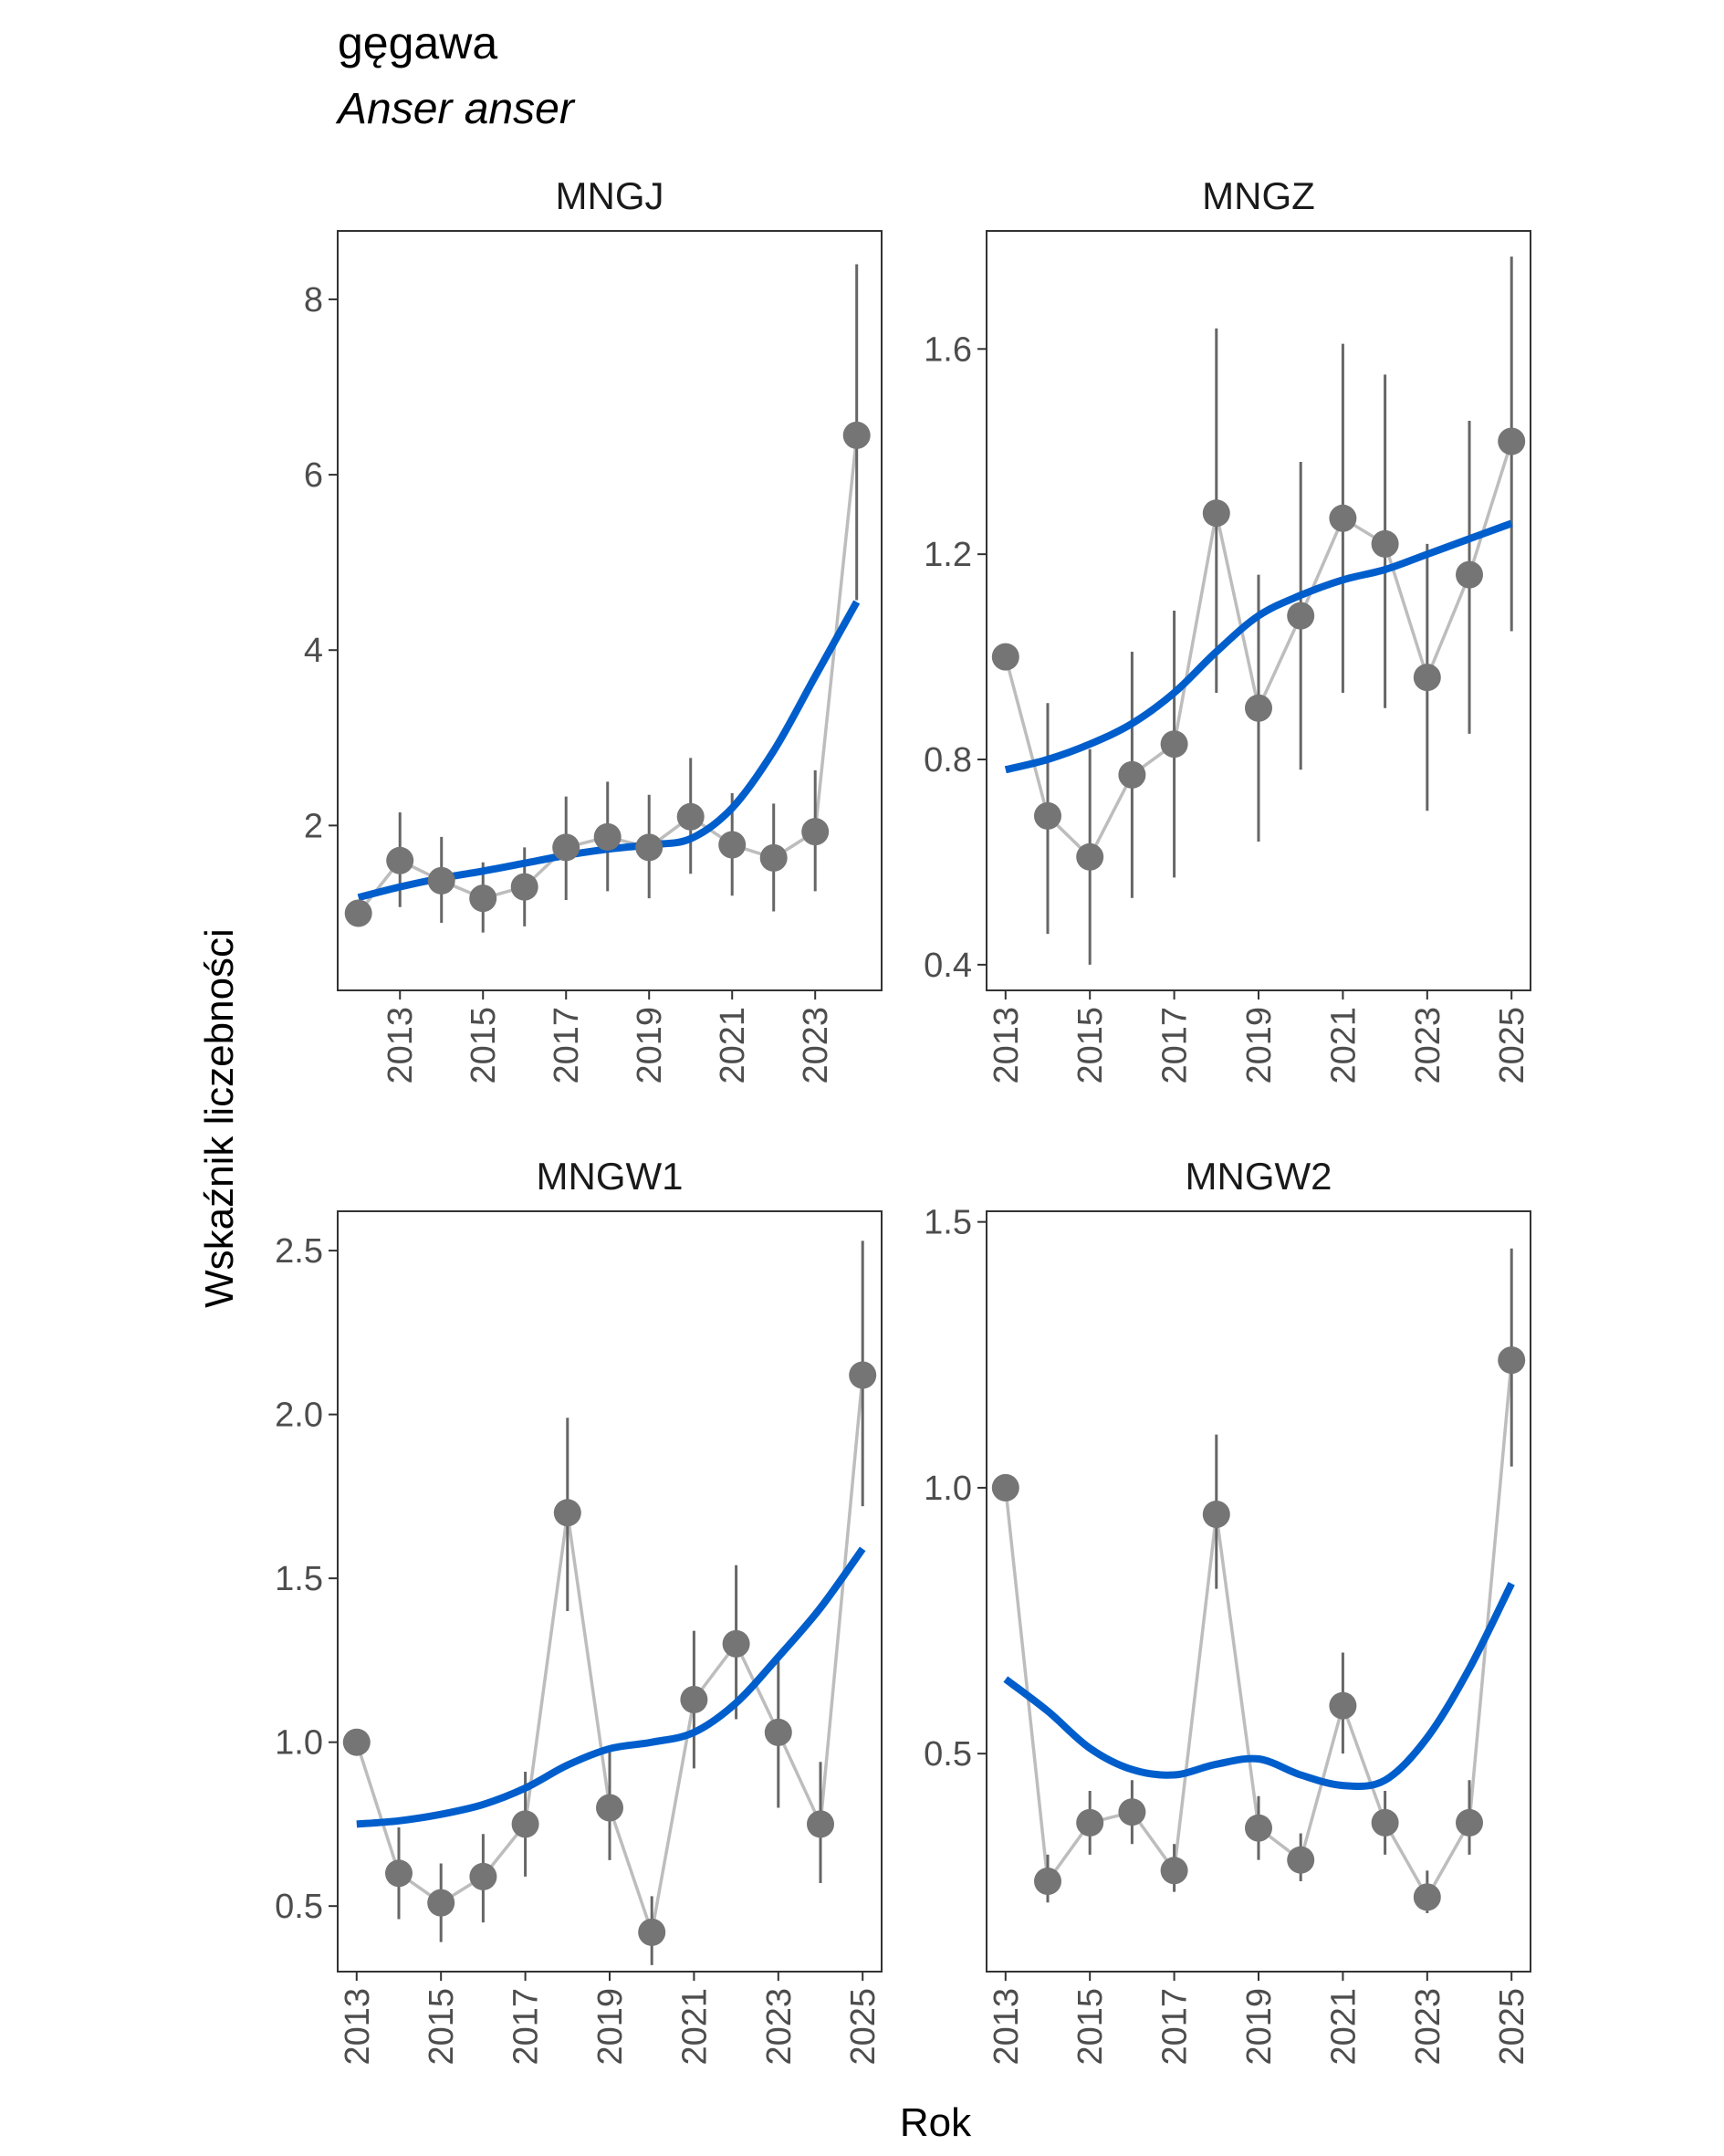 This screenshot has width=1724, height=2156. I want to click on panel-frame, so click(610, 610).